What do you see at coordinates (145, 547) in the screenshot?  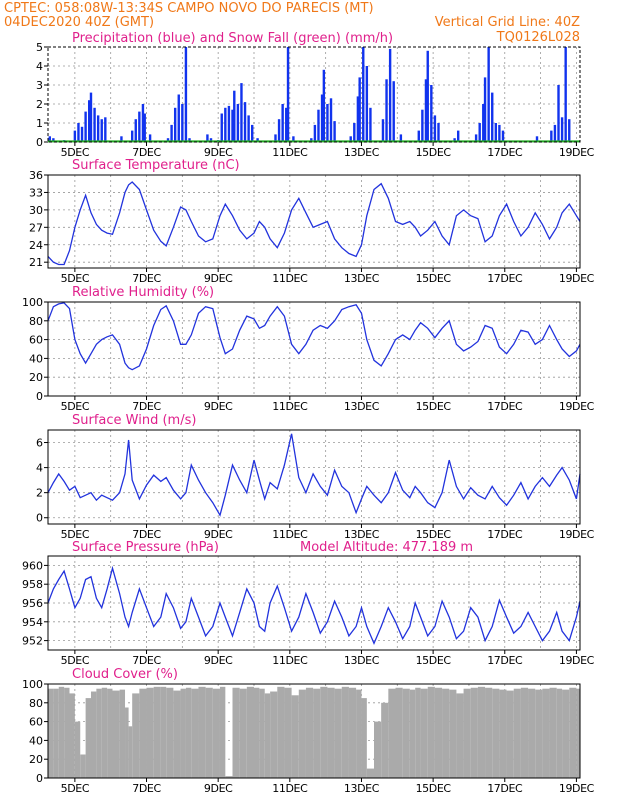 I see `pressure-title: Surface Pressure (hPa)` at bounding box center [145, 547].